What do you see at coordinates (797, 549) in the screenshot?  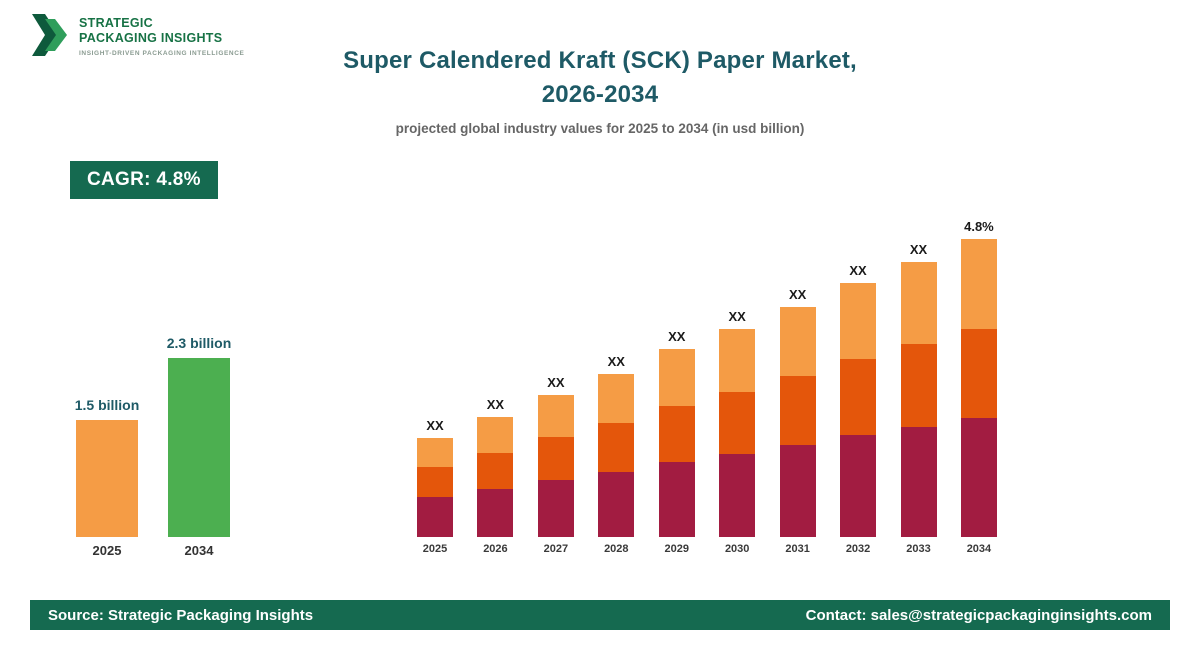 I see `bar-year-label: 2031` at bounding box center [797, 549].